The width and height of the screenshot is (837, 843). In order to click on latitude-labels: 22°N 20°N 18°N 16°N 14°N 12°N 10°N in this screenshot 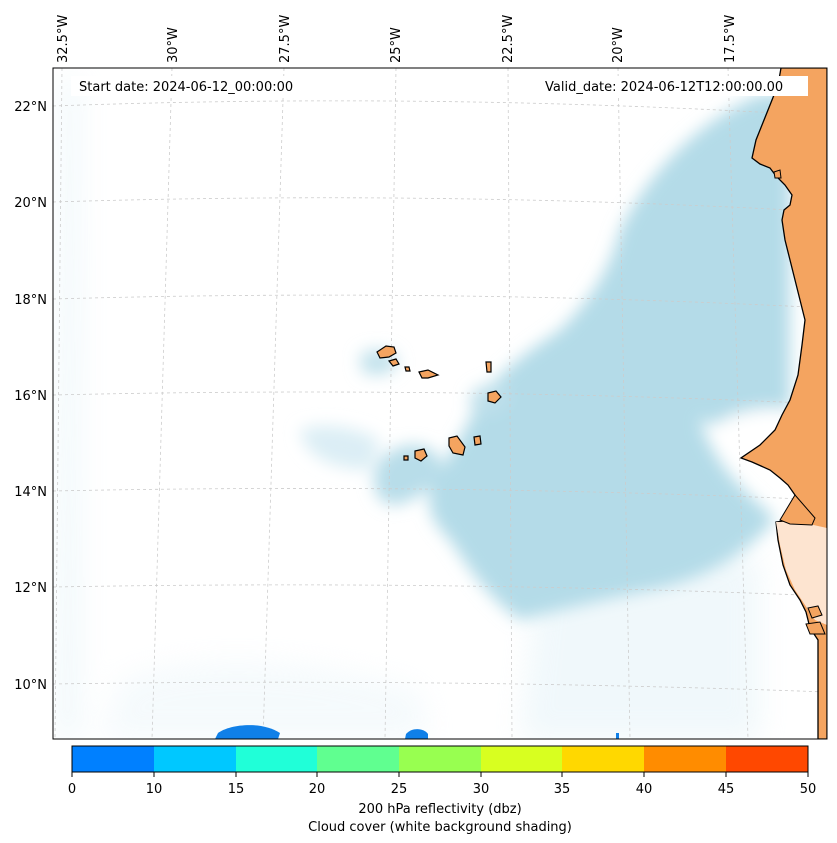, I will do `click(30, 396)`.